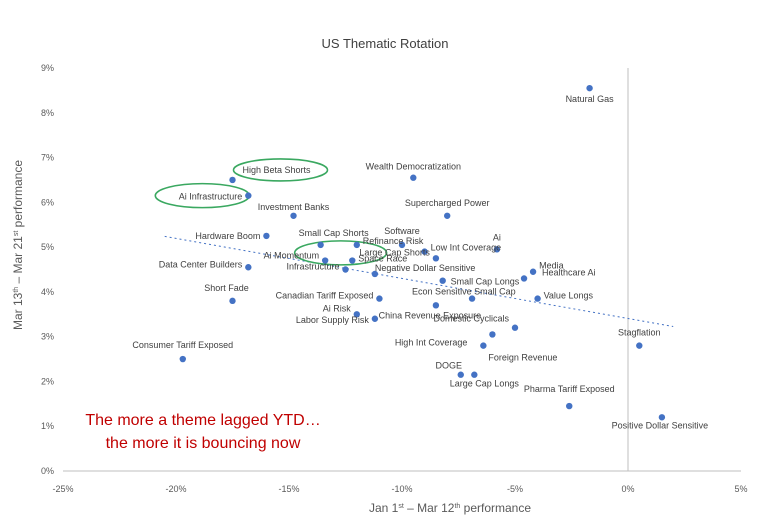  I want to click on y-tick-label: 6%, so click(47, 202).